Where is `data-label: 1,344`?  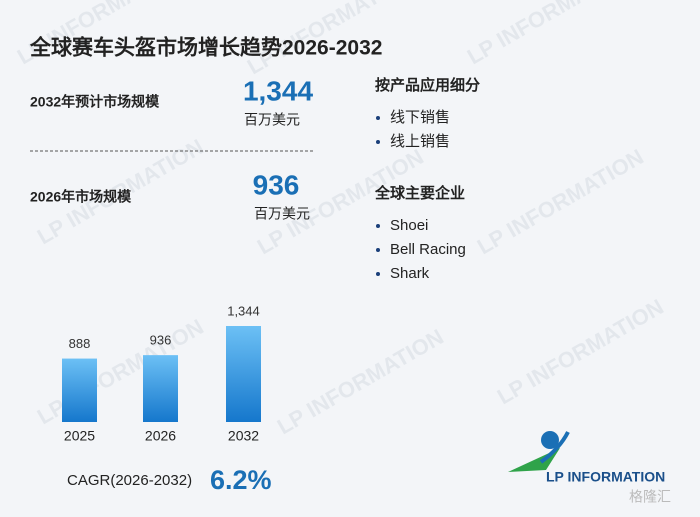
data-label: 1,344 is located at coordinates (243, 310).